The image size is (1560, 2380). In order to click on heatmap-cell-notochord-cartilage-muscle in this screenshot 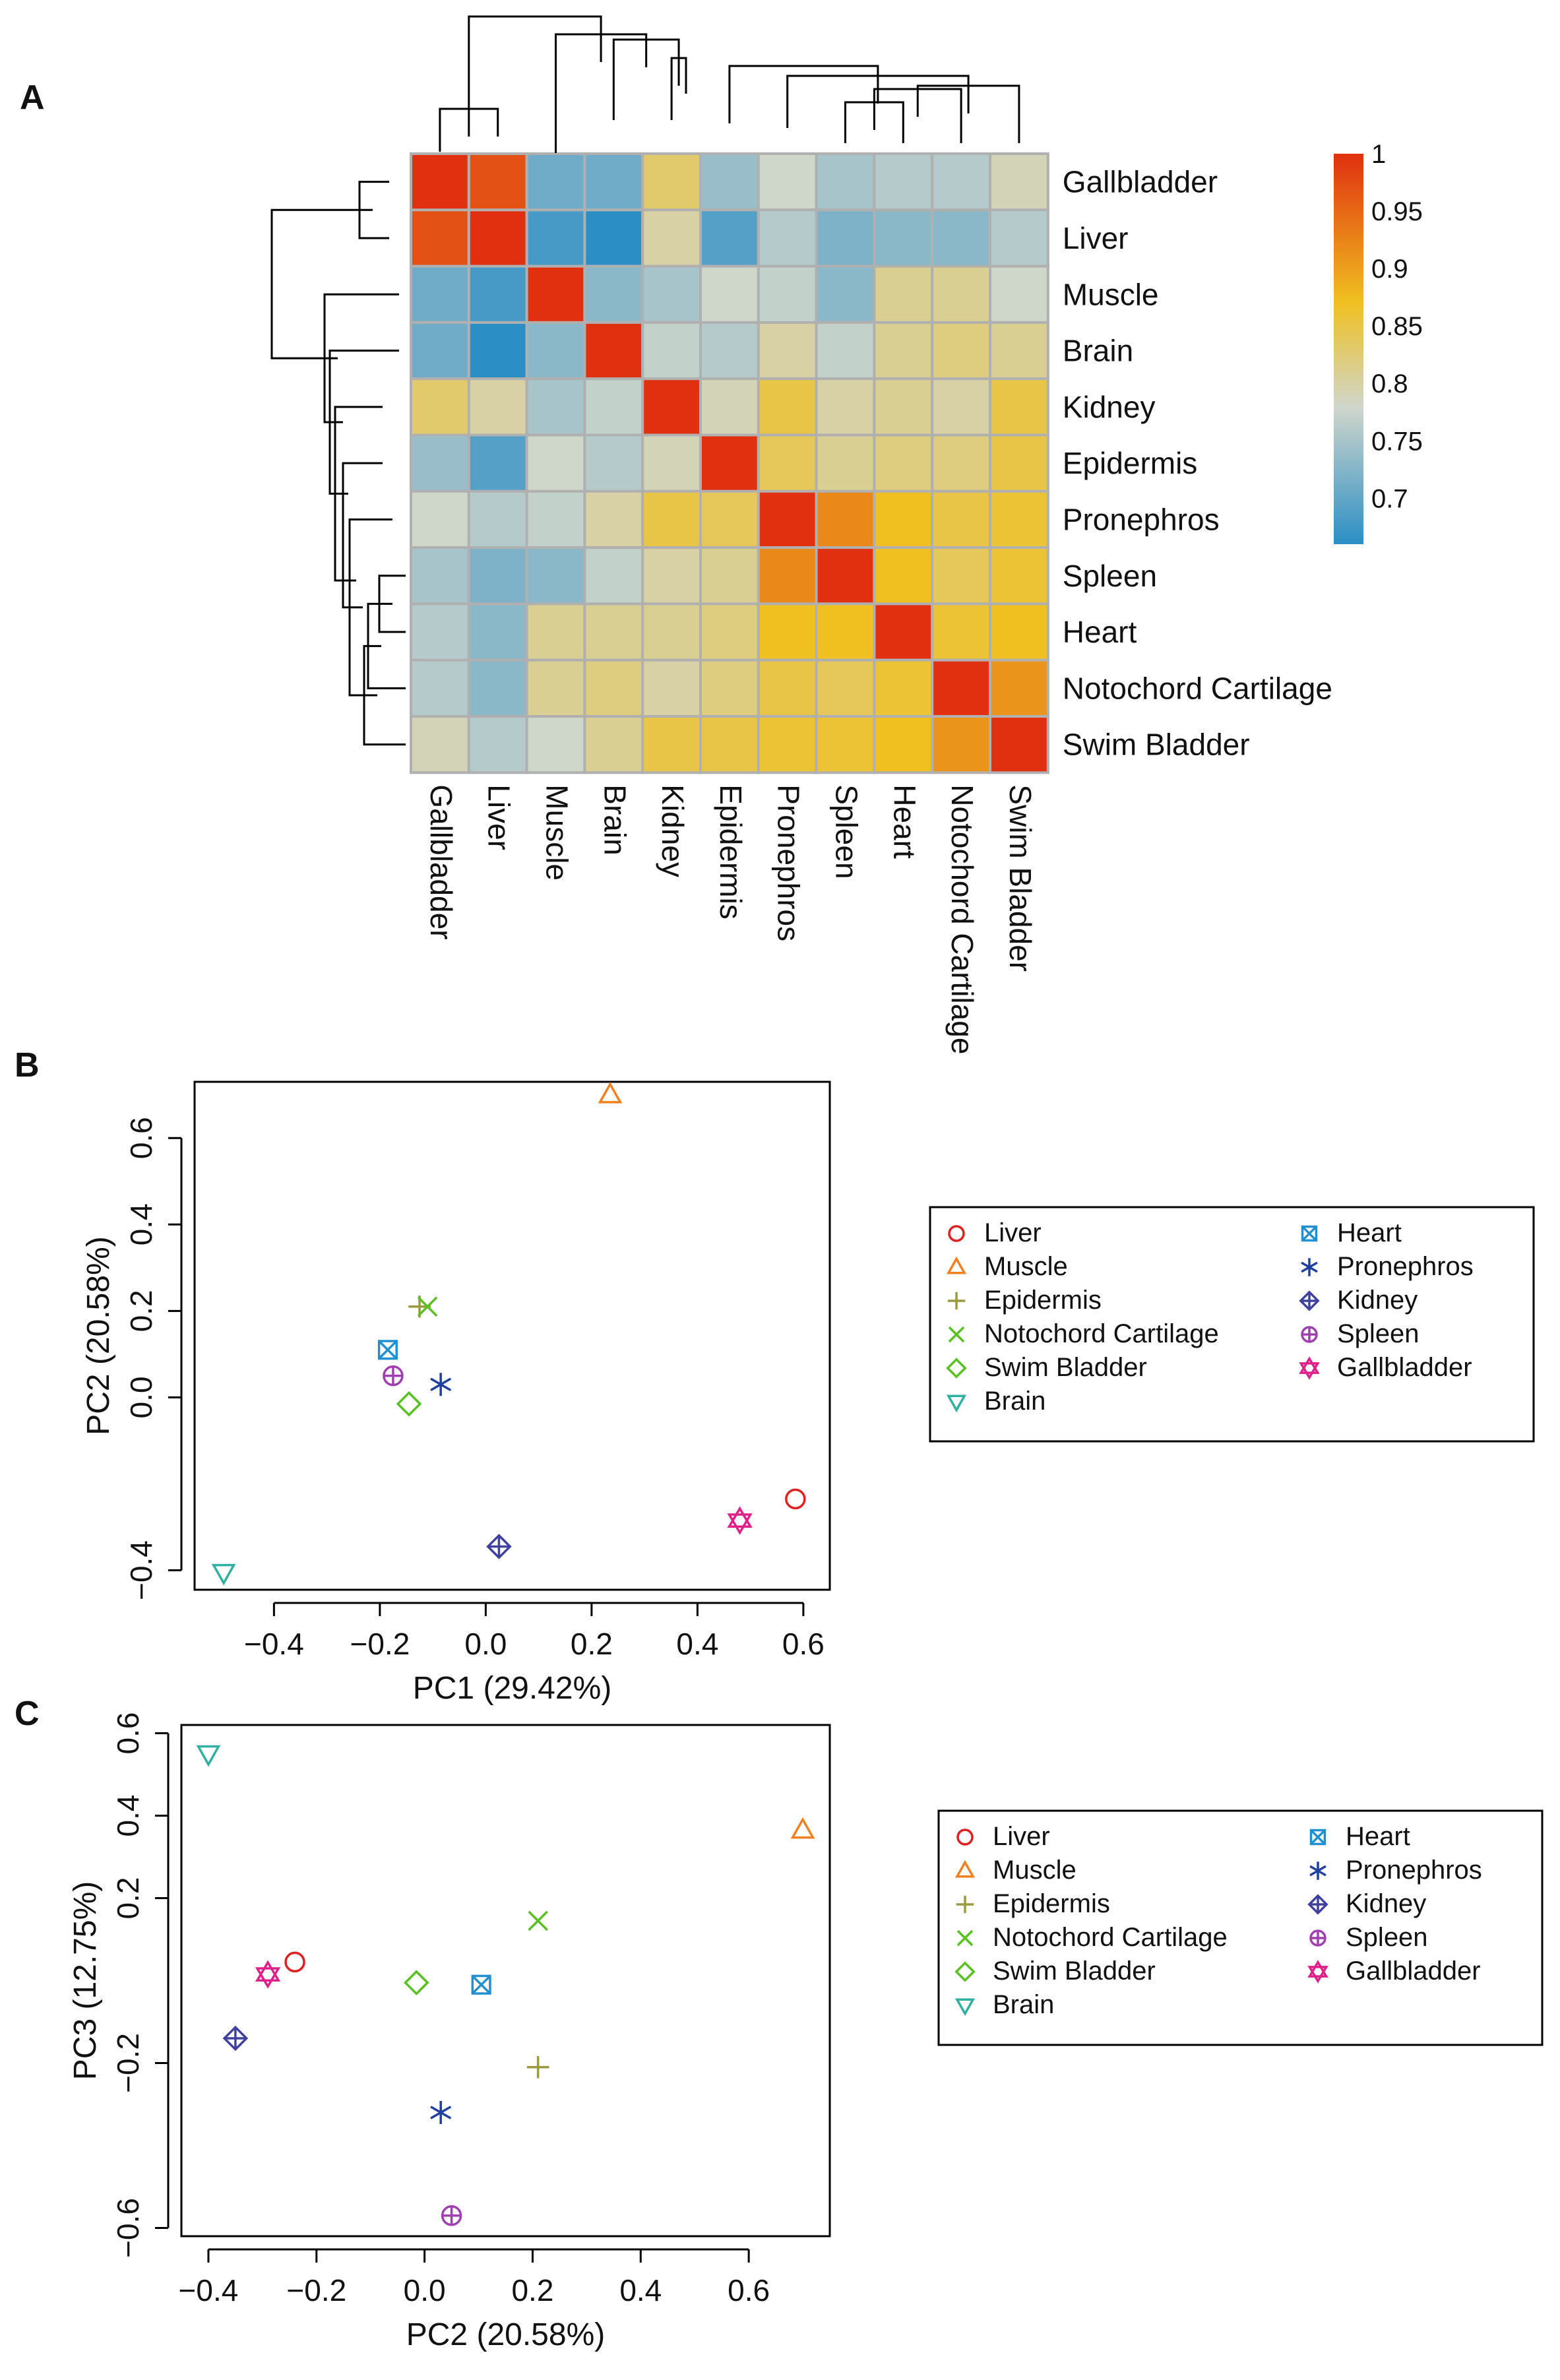, I will do `click(555, 688)`.